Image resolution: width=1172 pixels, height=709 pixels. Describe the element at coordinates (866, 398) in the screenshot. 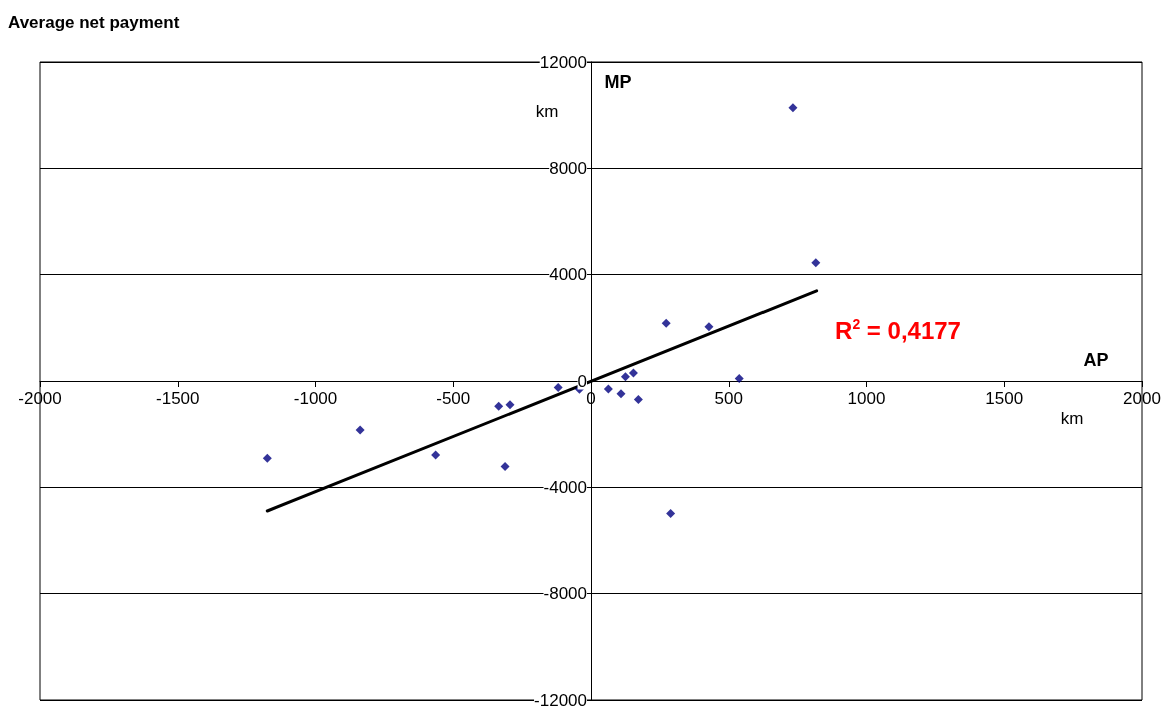

I see `x-tick-label: 1000` at that location.